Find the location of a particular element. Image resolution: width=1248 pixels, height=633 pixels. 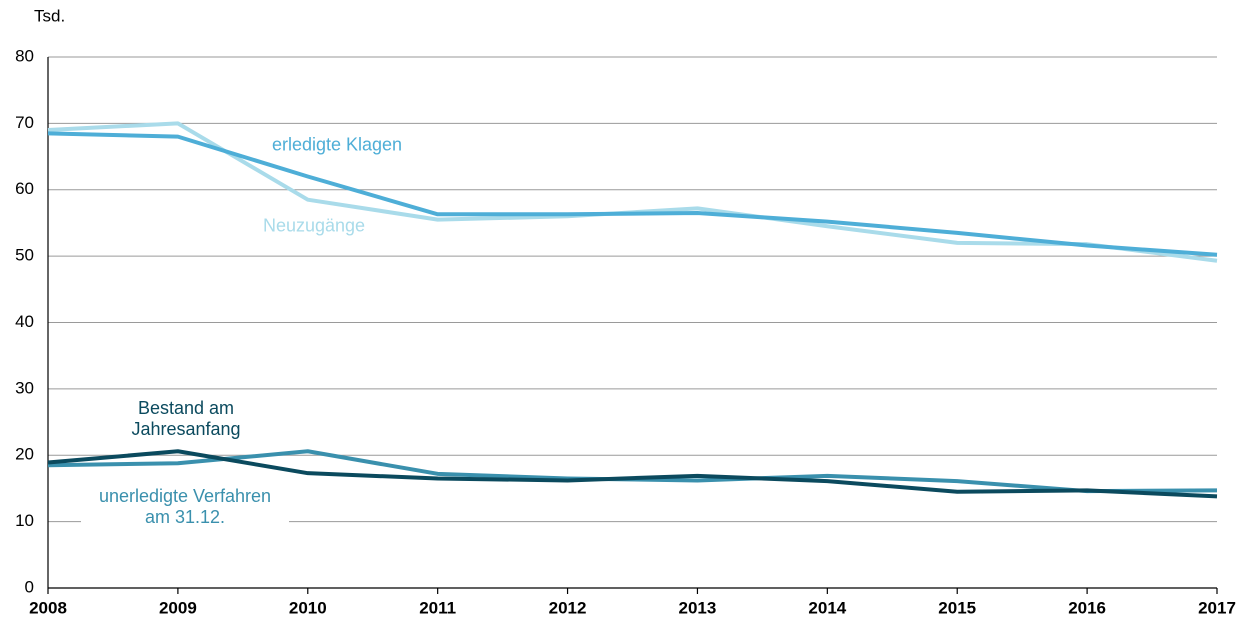

y-tick-label: 40 is located at coordinates (24, 321).